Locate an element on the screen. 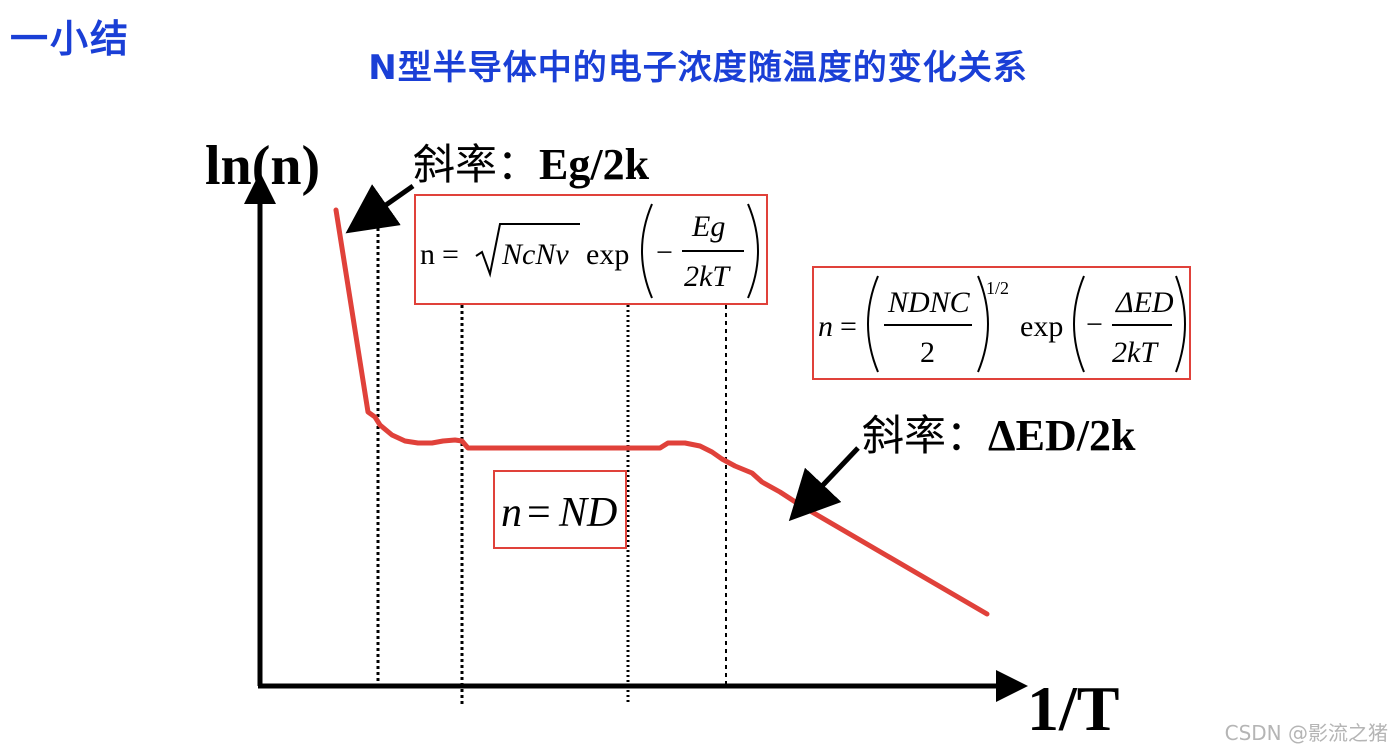 The width and height of the screenshot is (1396, 754). formula-box-intrinsic: n = NcNv exp − Eg 2kT is located at coordinates (591, 249).